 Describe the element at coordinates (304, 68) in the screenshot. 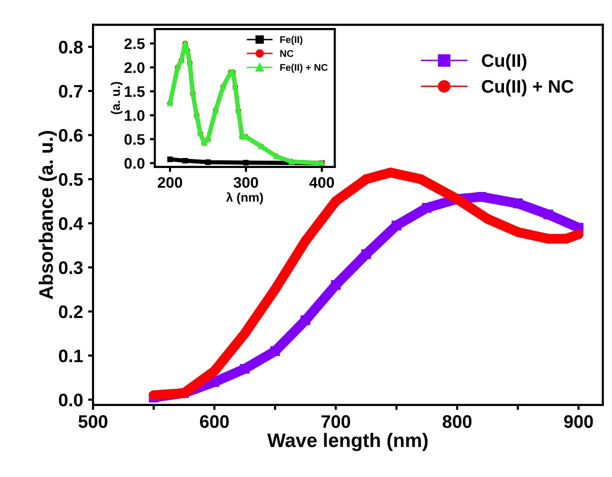

I see `legend-label: Fe(II) + NC` at that location.